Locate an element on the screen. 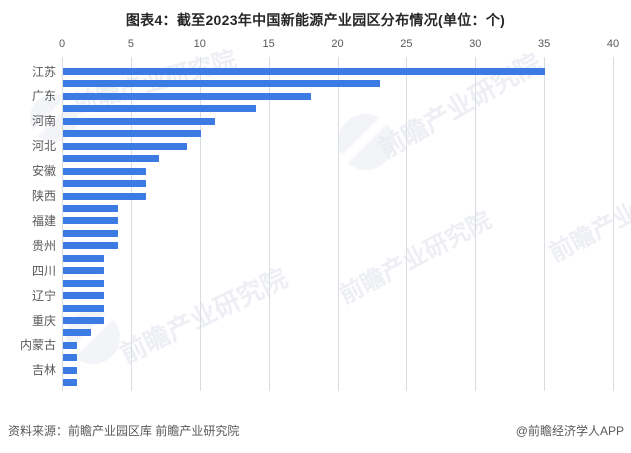 The height and width of the screenshot is (453, 631). bar-河南 is located at coordinates (139, 121).